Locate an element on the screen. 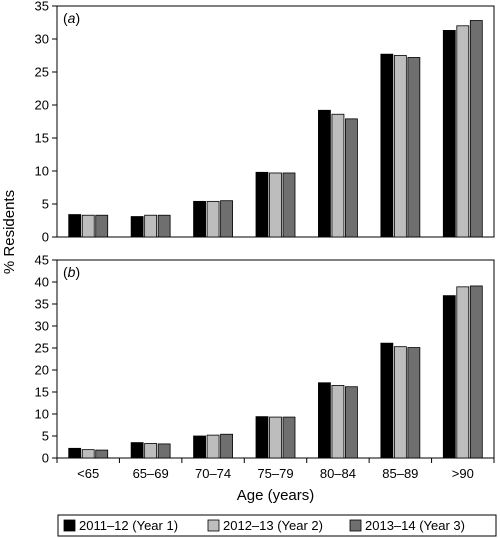 The width and height of the screenshot is (500, 538). x-tick-label: >90 is located at coordinates (463, 473).